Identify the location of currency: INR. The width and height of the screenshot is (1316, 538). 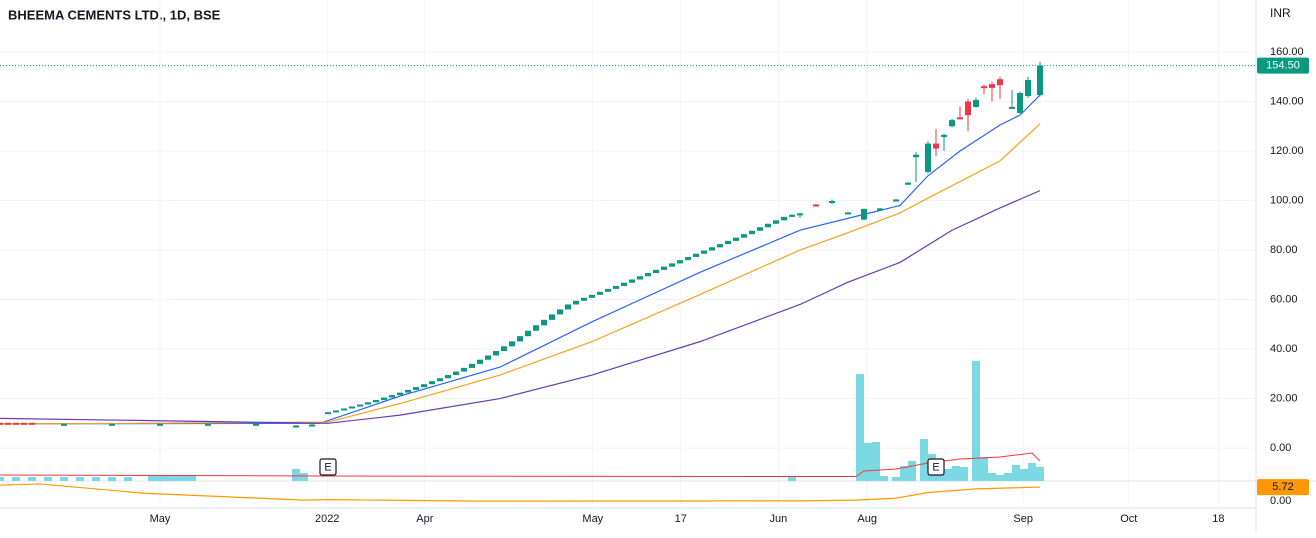
(1280, 13).